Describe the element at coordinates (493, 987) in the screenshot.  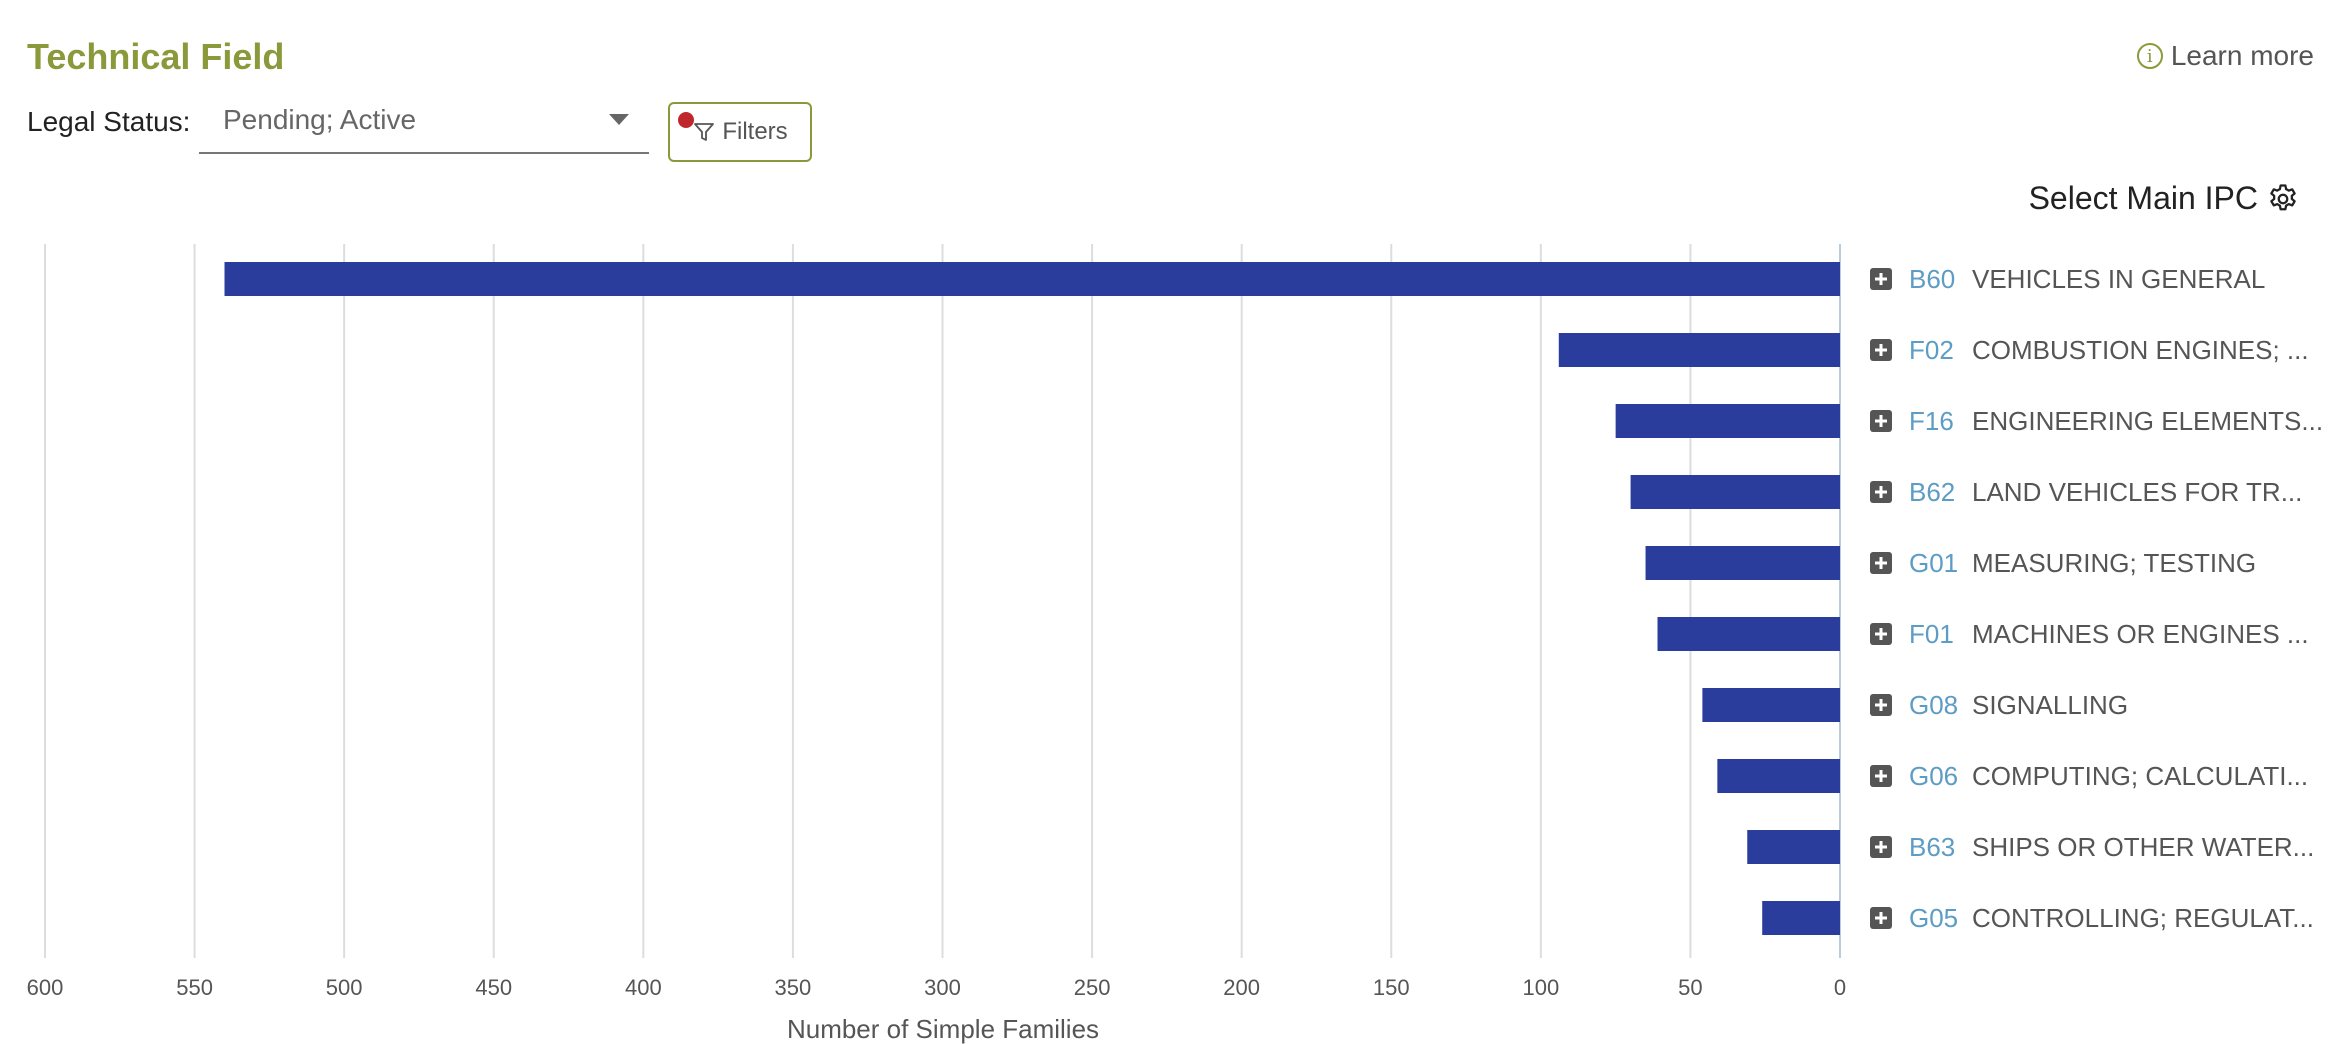
I see `x-tick-label: 450` at that location.